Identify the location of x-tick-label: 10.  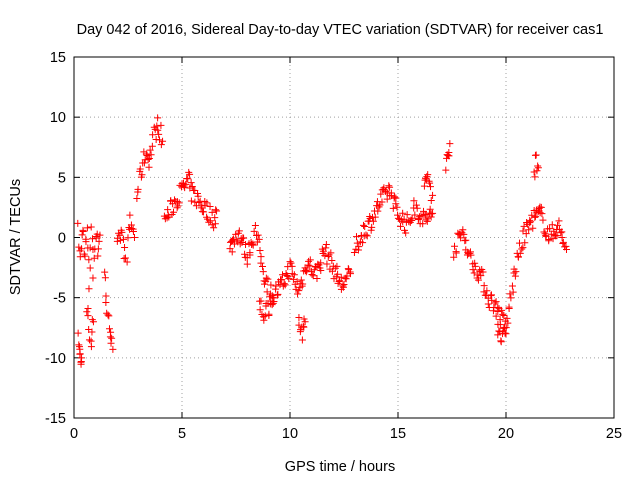
(290, 434).